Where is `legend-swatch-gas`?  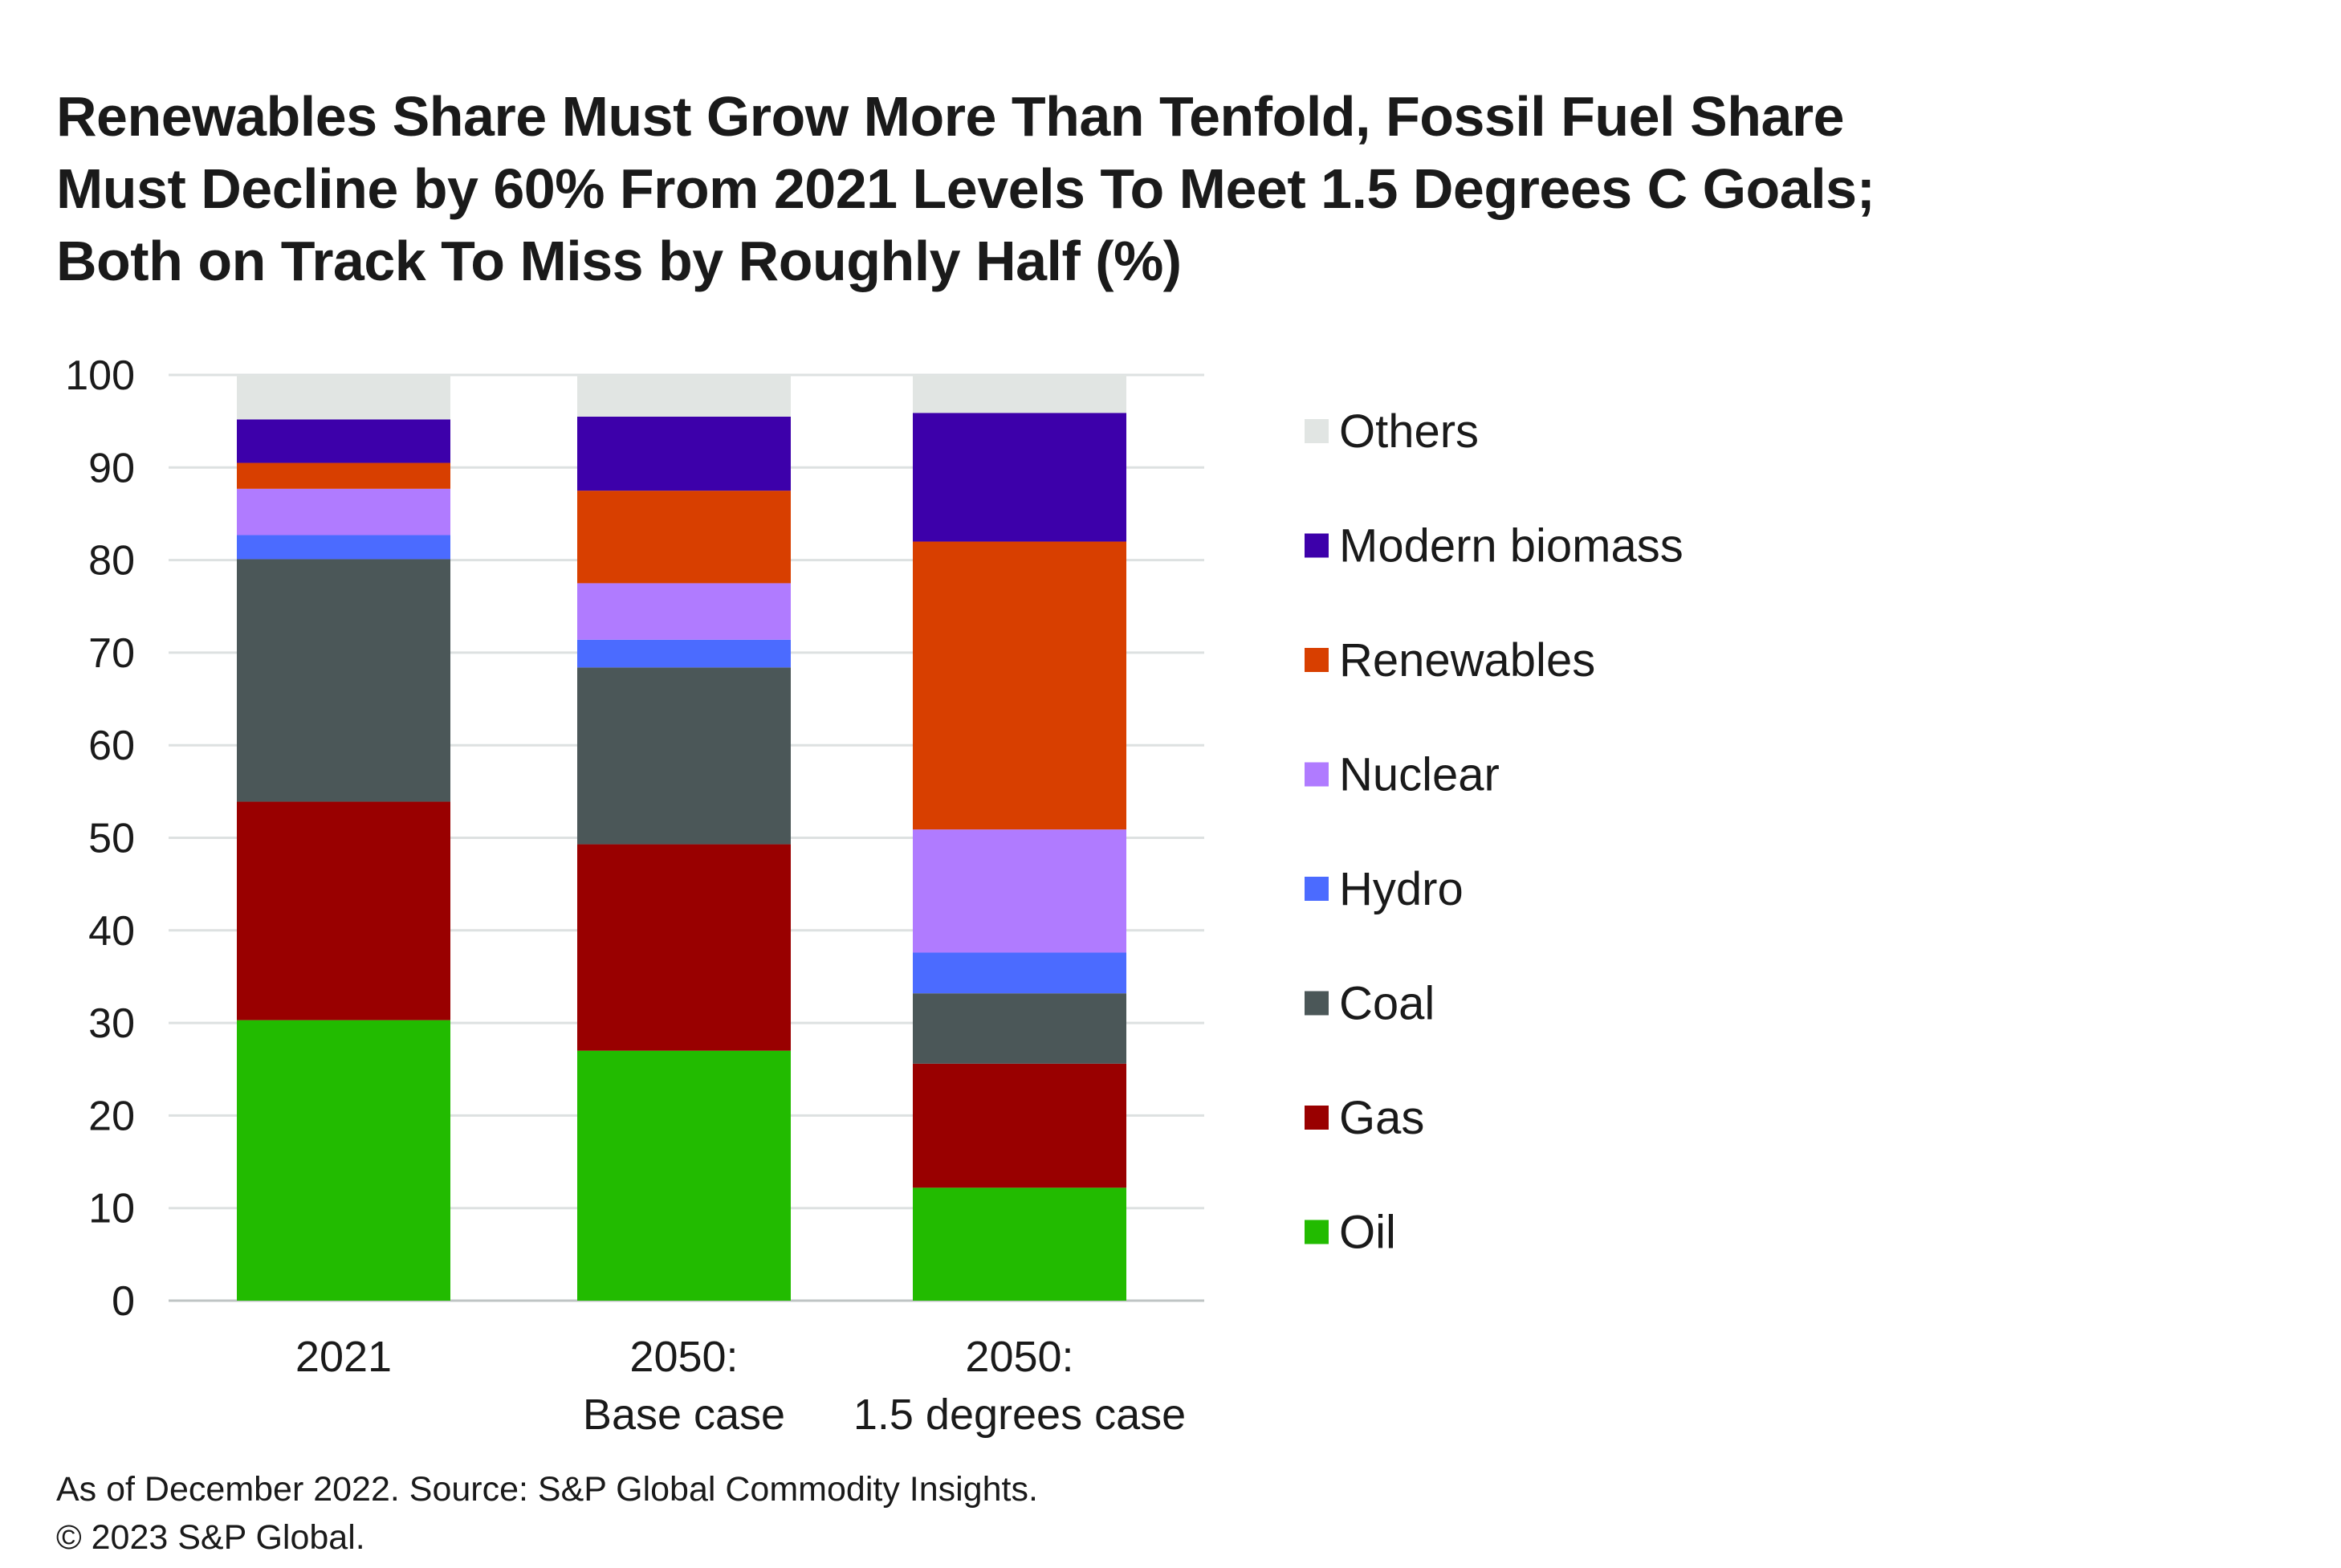
legend-swatch-gas is located at coordinates (1317, 1118).